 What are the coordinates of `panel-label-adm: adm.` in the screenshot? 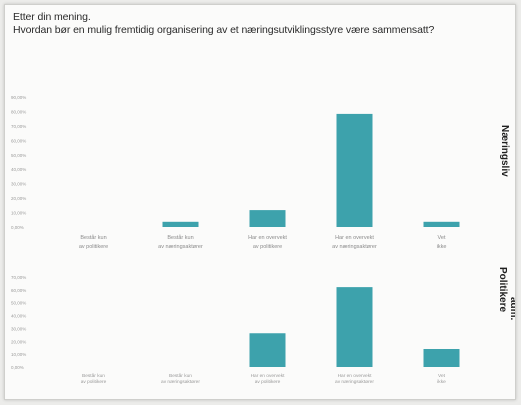 It's located at (512, 309).